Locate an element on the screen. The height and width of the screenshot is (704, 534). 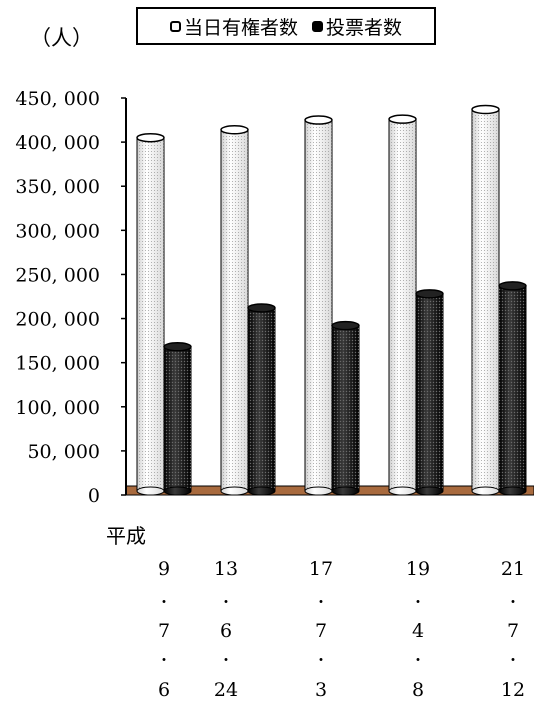
y-tick-label: 250, 000 is located at coordinates (57, 275).